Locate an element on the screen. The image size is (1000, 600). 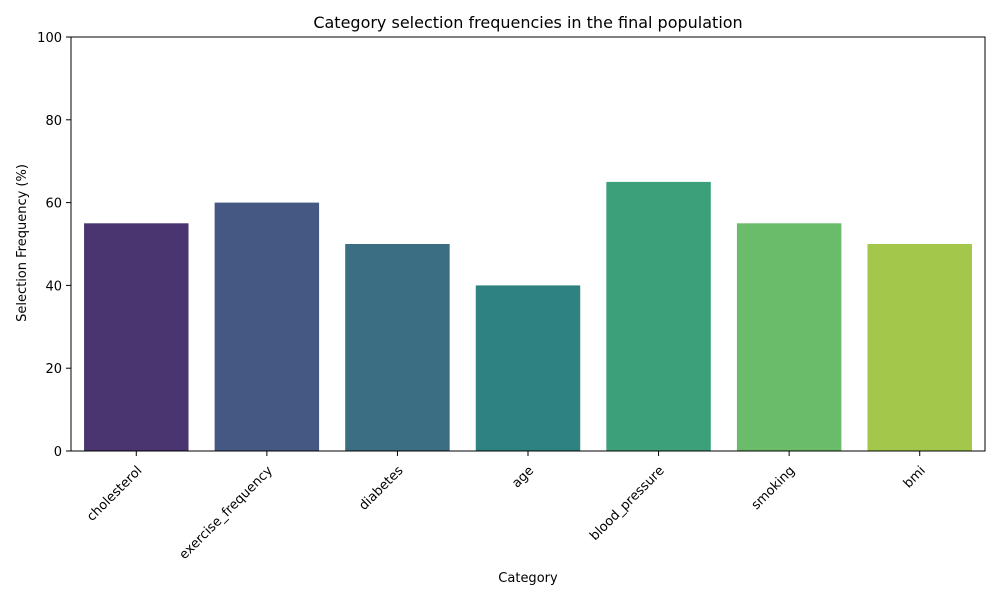
y-tick-label: 40 is located at coordinates (53, 286).